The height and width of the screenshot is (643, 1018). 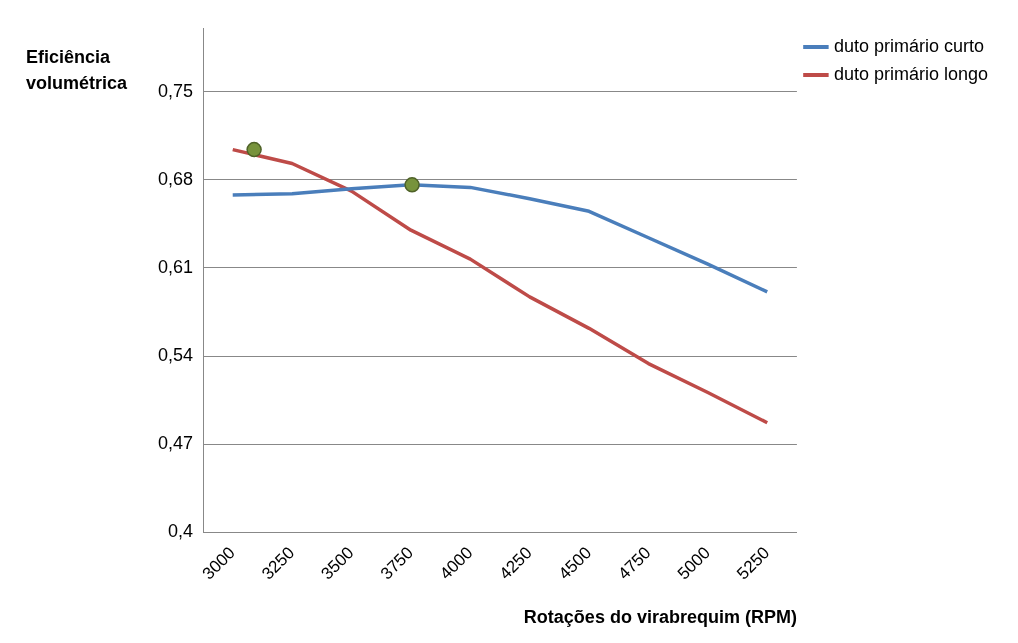 I want to click on legend-label: duto primário longo, so click(x=910, y=73).